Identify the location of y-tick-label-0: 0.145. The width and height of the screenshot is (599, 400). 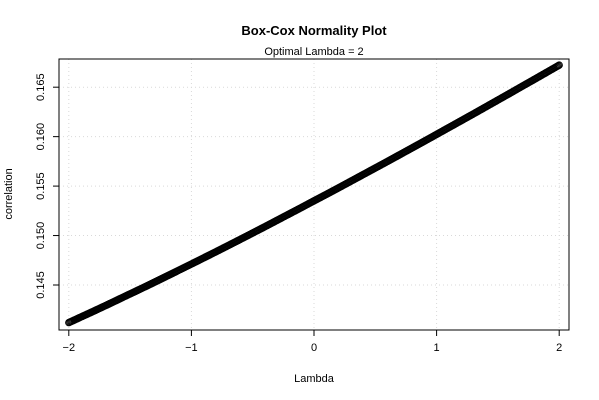
(41, 285).